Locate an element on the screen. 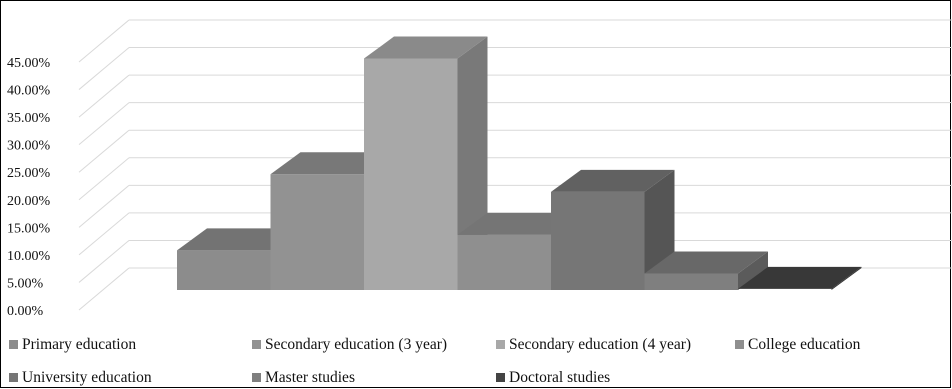 Image resolution: width=952 pixels, height=389 pixels. legend-item: Primary education is located at coordinates (72, 344).